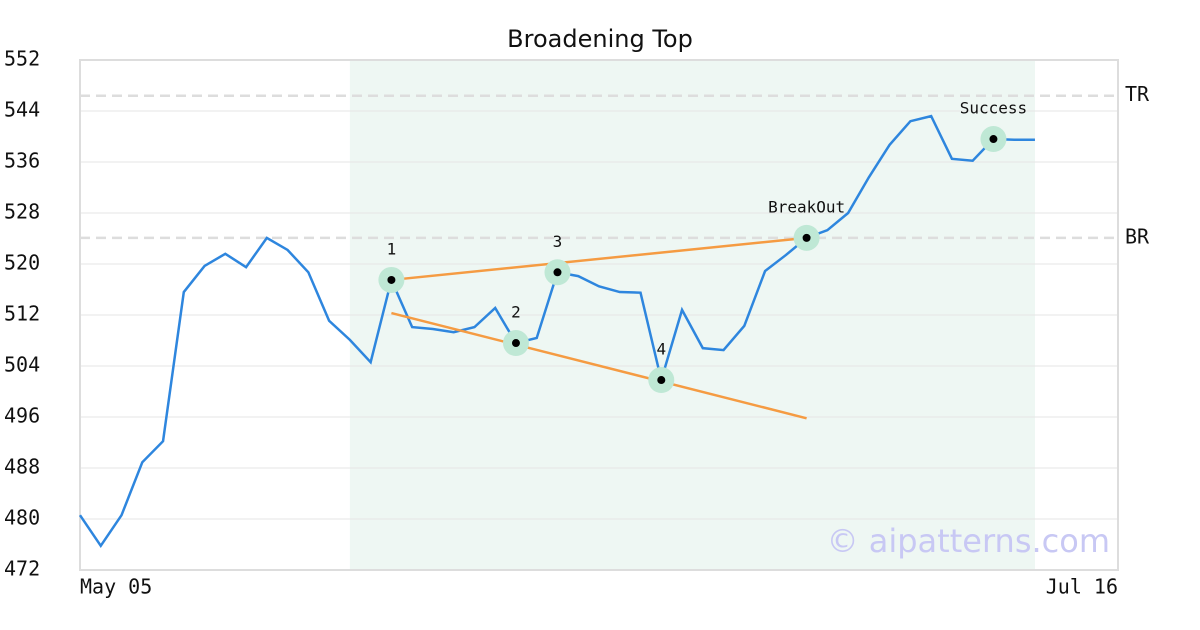 Image resolution: width=1200 pixels, height=630 pixels. Describe the element at coordinates (22, 416) in the screenshot. I see `y-tick-label: 496` at that location.